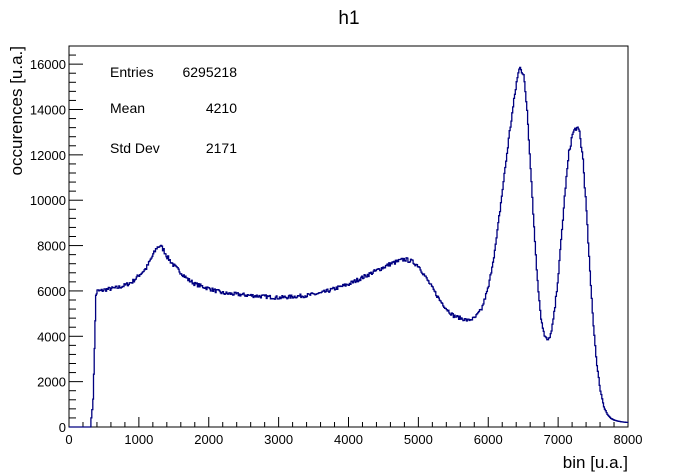 The image size is (698, 475). What do you see at coordinates (418, 439) in the screenshot?
I see `x-tick-label: 5000` at bounding box center [418, 439].